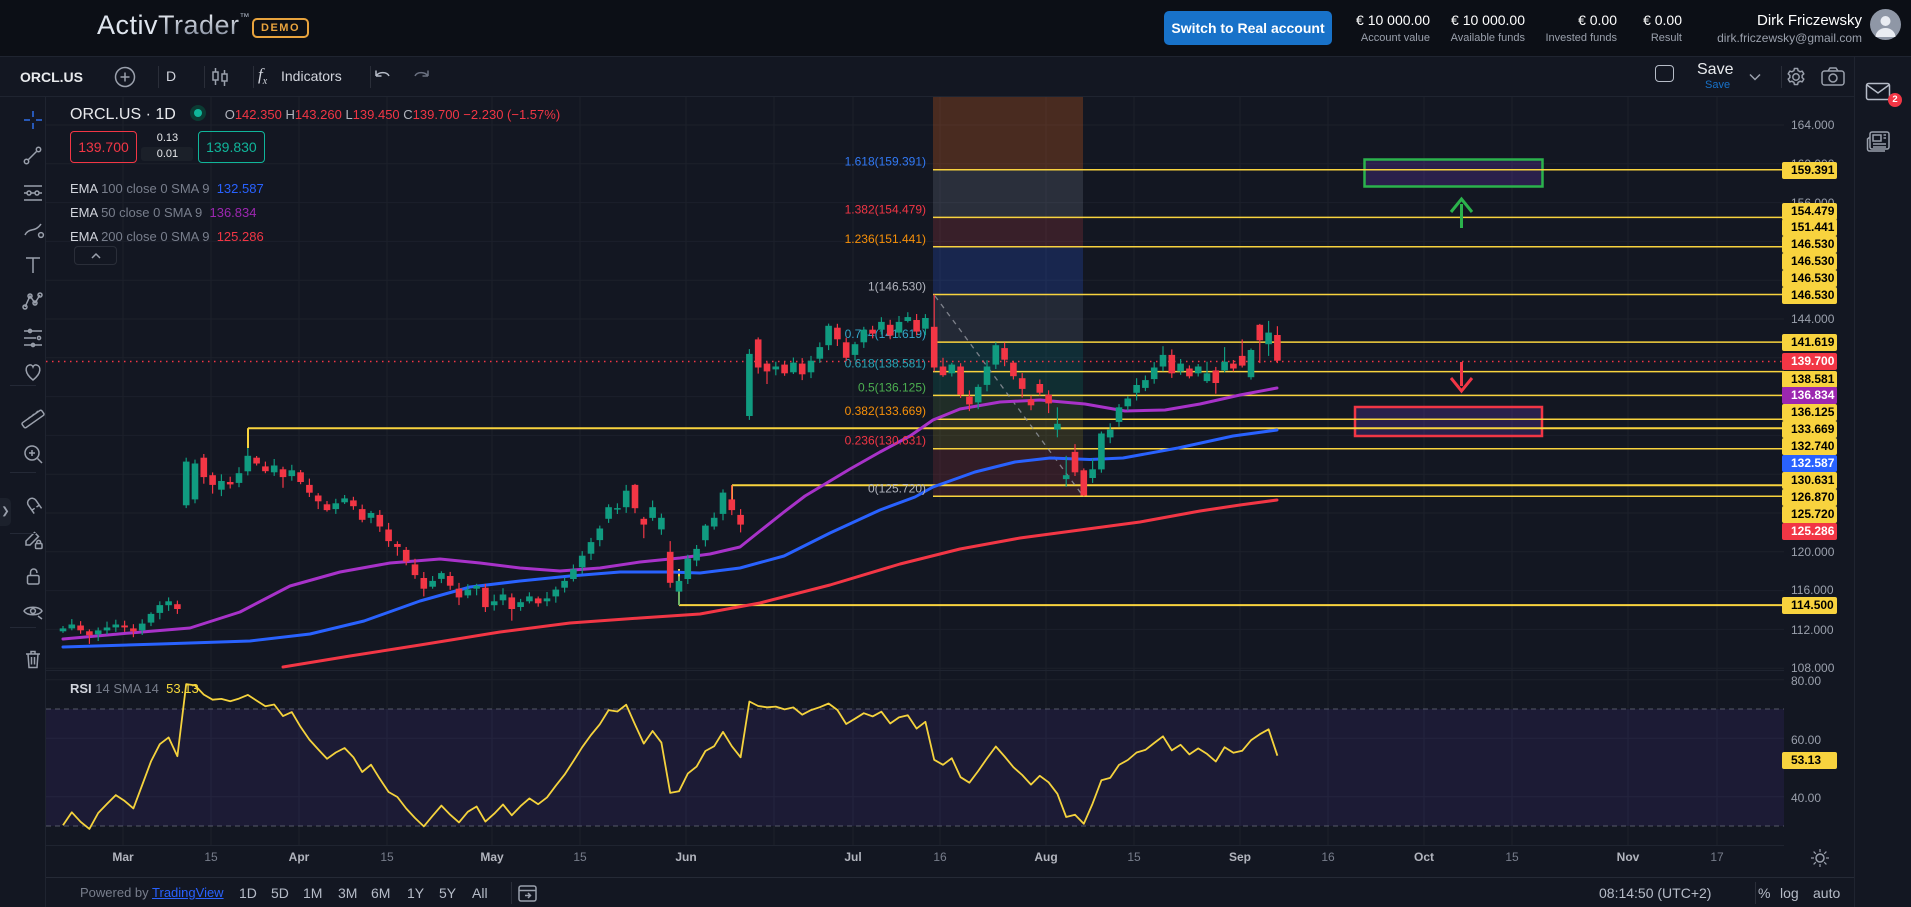 This screenshot has height=907, width=1911. Describe the element at coordinates (885, 364) in the screenshot. I see `svg-text: 0.618(138.581)` at that location.